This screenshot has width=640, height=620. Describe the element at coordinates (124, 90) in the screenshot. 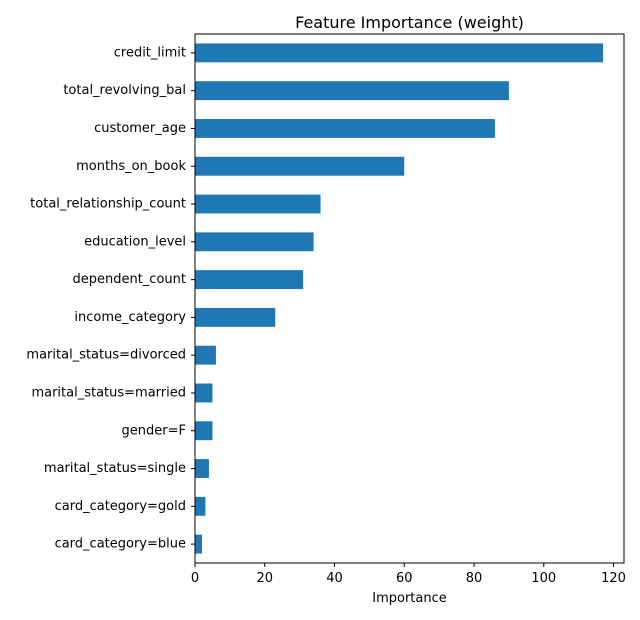

I see `y-tick-label: total_revolving_bal` at that location.